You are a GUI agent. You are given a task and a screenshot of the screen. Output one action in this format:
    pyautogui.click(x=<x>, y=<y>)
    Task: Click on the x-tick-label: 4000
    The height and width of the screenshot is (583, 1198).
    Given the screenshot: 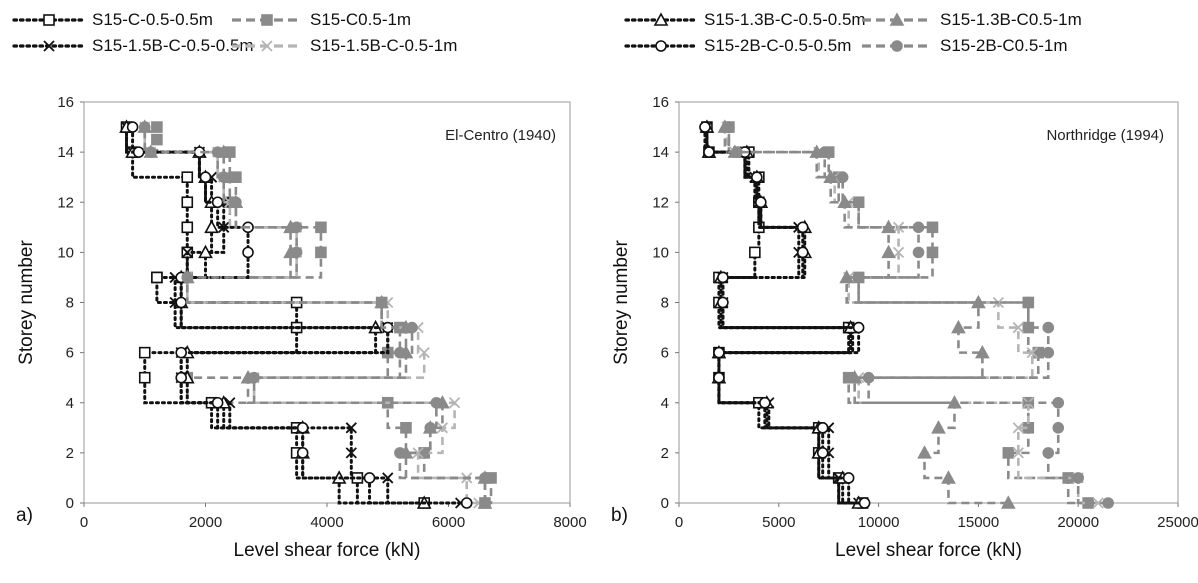 What is the action you would take?
    pyautogui.click(x=326, y=522)
    